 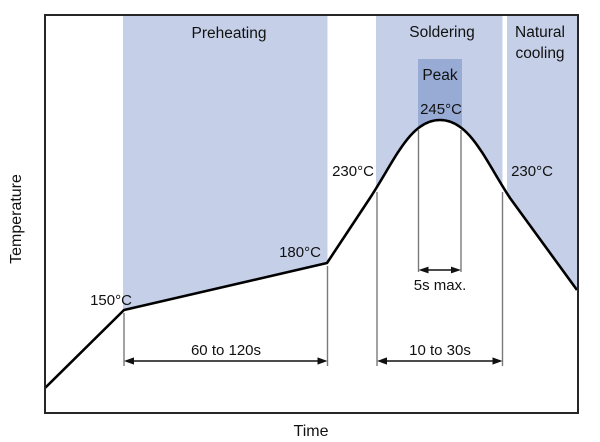 What do you see at coordinates (441, 109) in the screenshot?
I see `temp-245-label: 245°C` at bounding box center [441, 109].